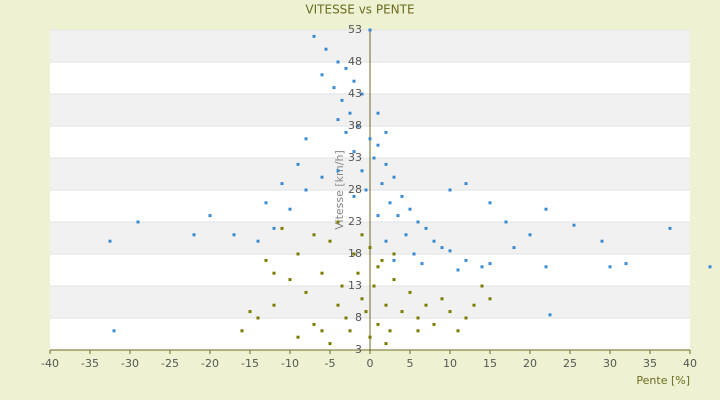 The height and width of the screenshot is (400, 720). Describe the element at coordinates (358, 317) in the screenshot. I see `y-tick-label: 8` at that location.